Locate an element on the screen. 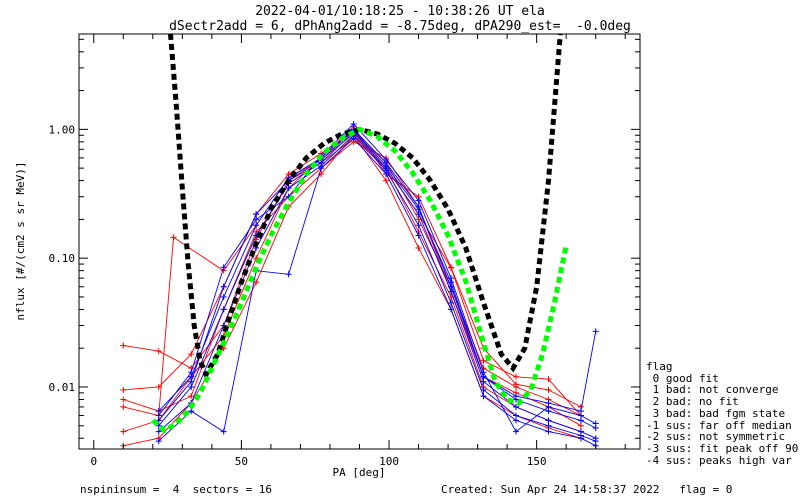 Image resolution: width=800 pixels, height=500 pixels. legend-entry: 1 bad: not converge is located at coordinates (712, 390).